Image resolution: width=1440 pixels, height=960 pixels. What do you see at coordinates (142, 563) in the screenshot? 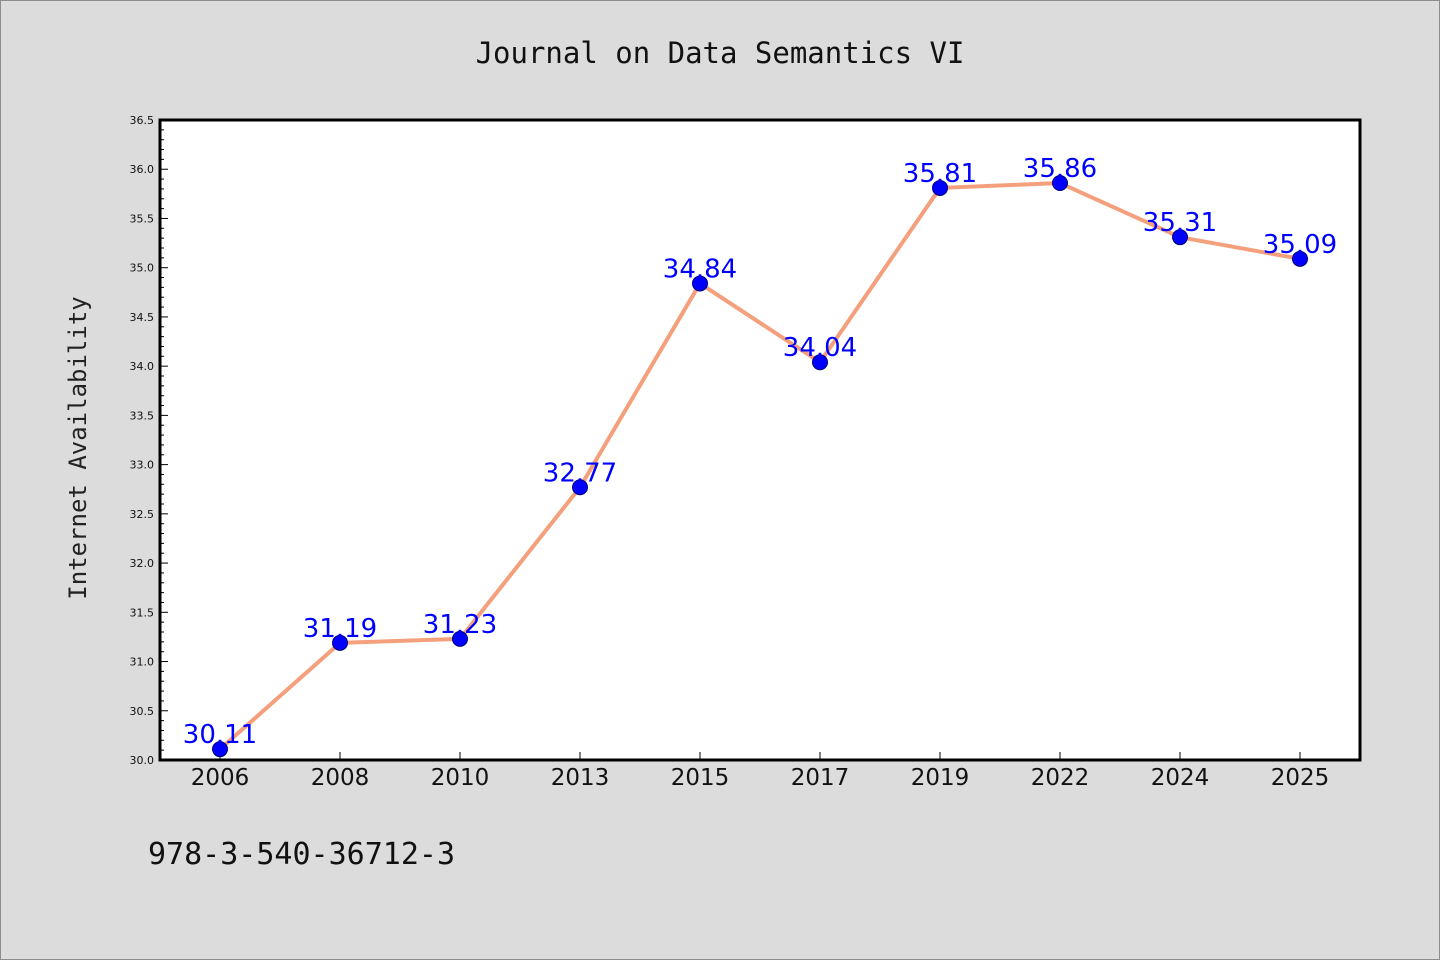
I see `y-tick-label: 32.0` at bounding box center [142, 563].